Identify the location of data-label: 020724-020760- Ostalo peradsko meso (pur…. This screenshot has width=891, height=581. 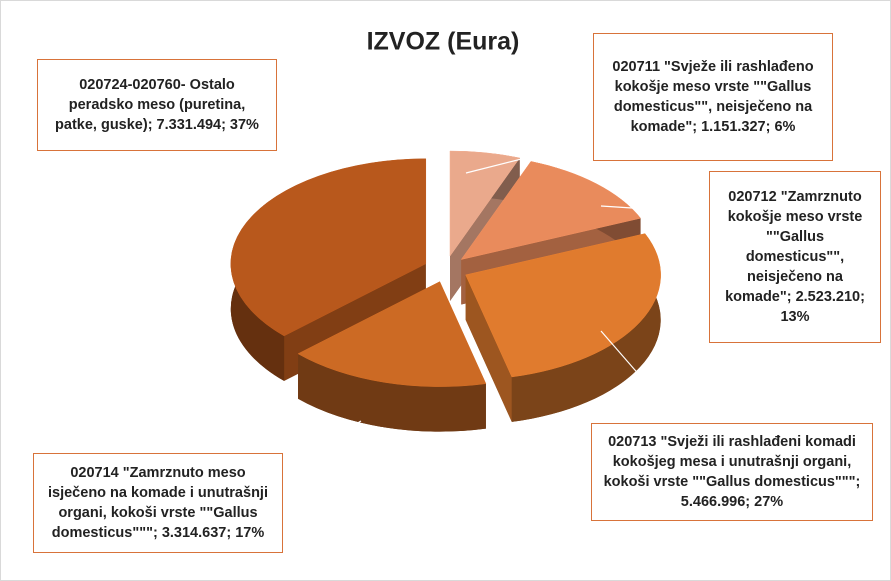
(157, 105).